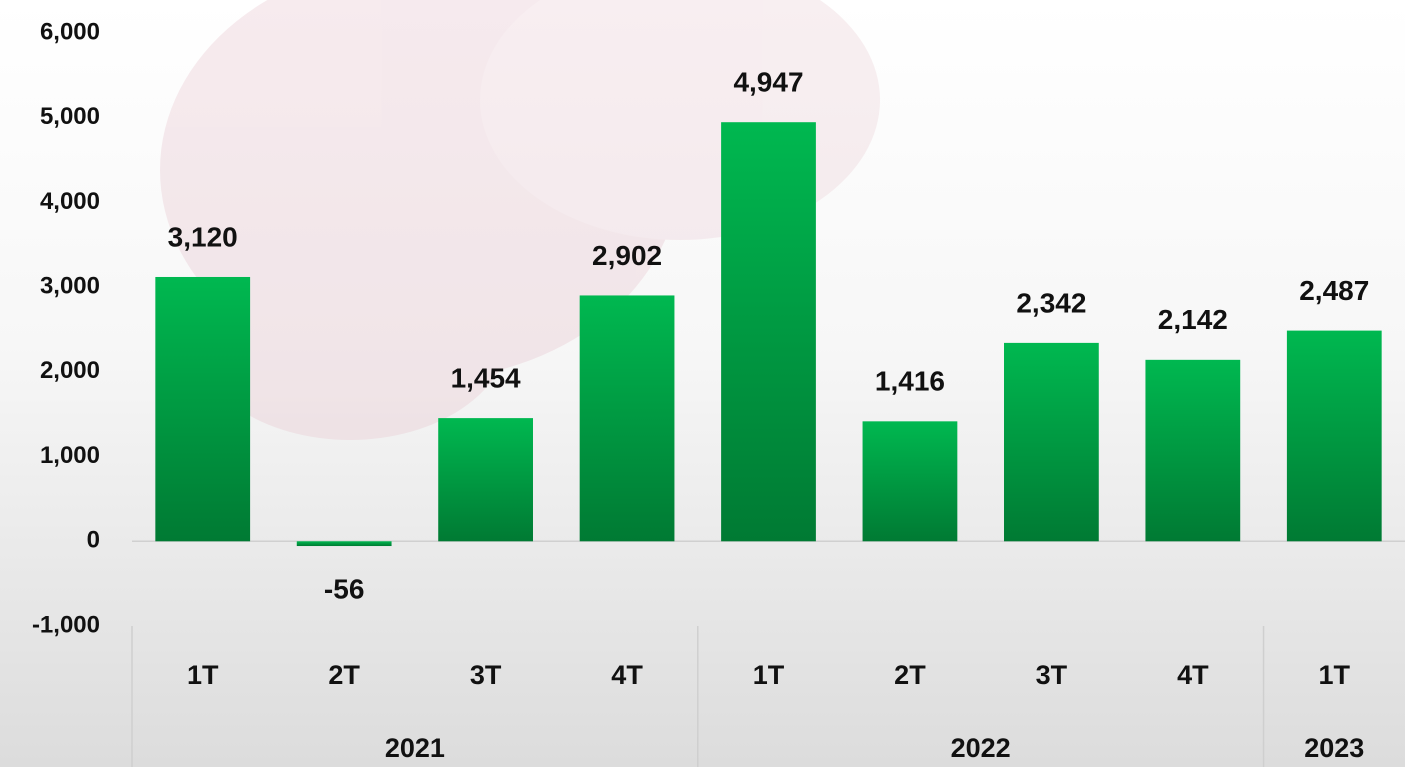  What do you see at coordinates (70, 31) in the screenshot?
I see `y-tick-label: 6,000` at bounding box center [70, 31].